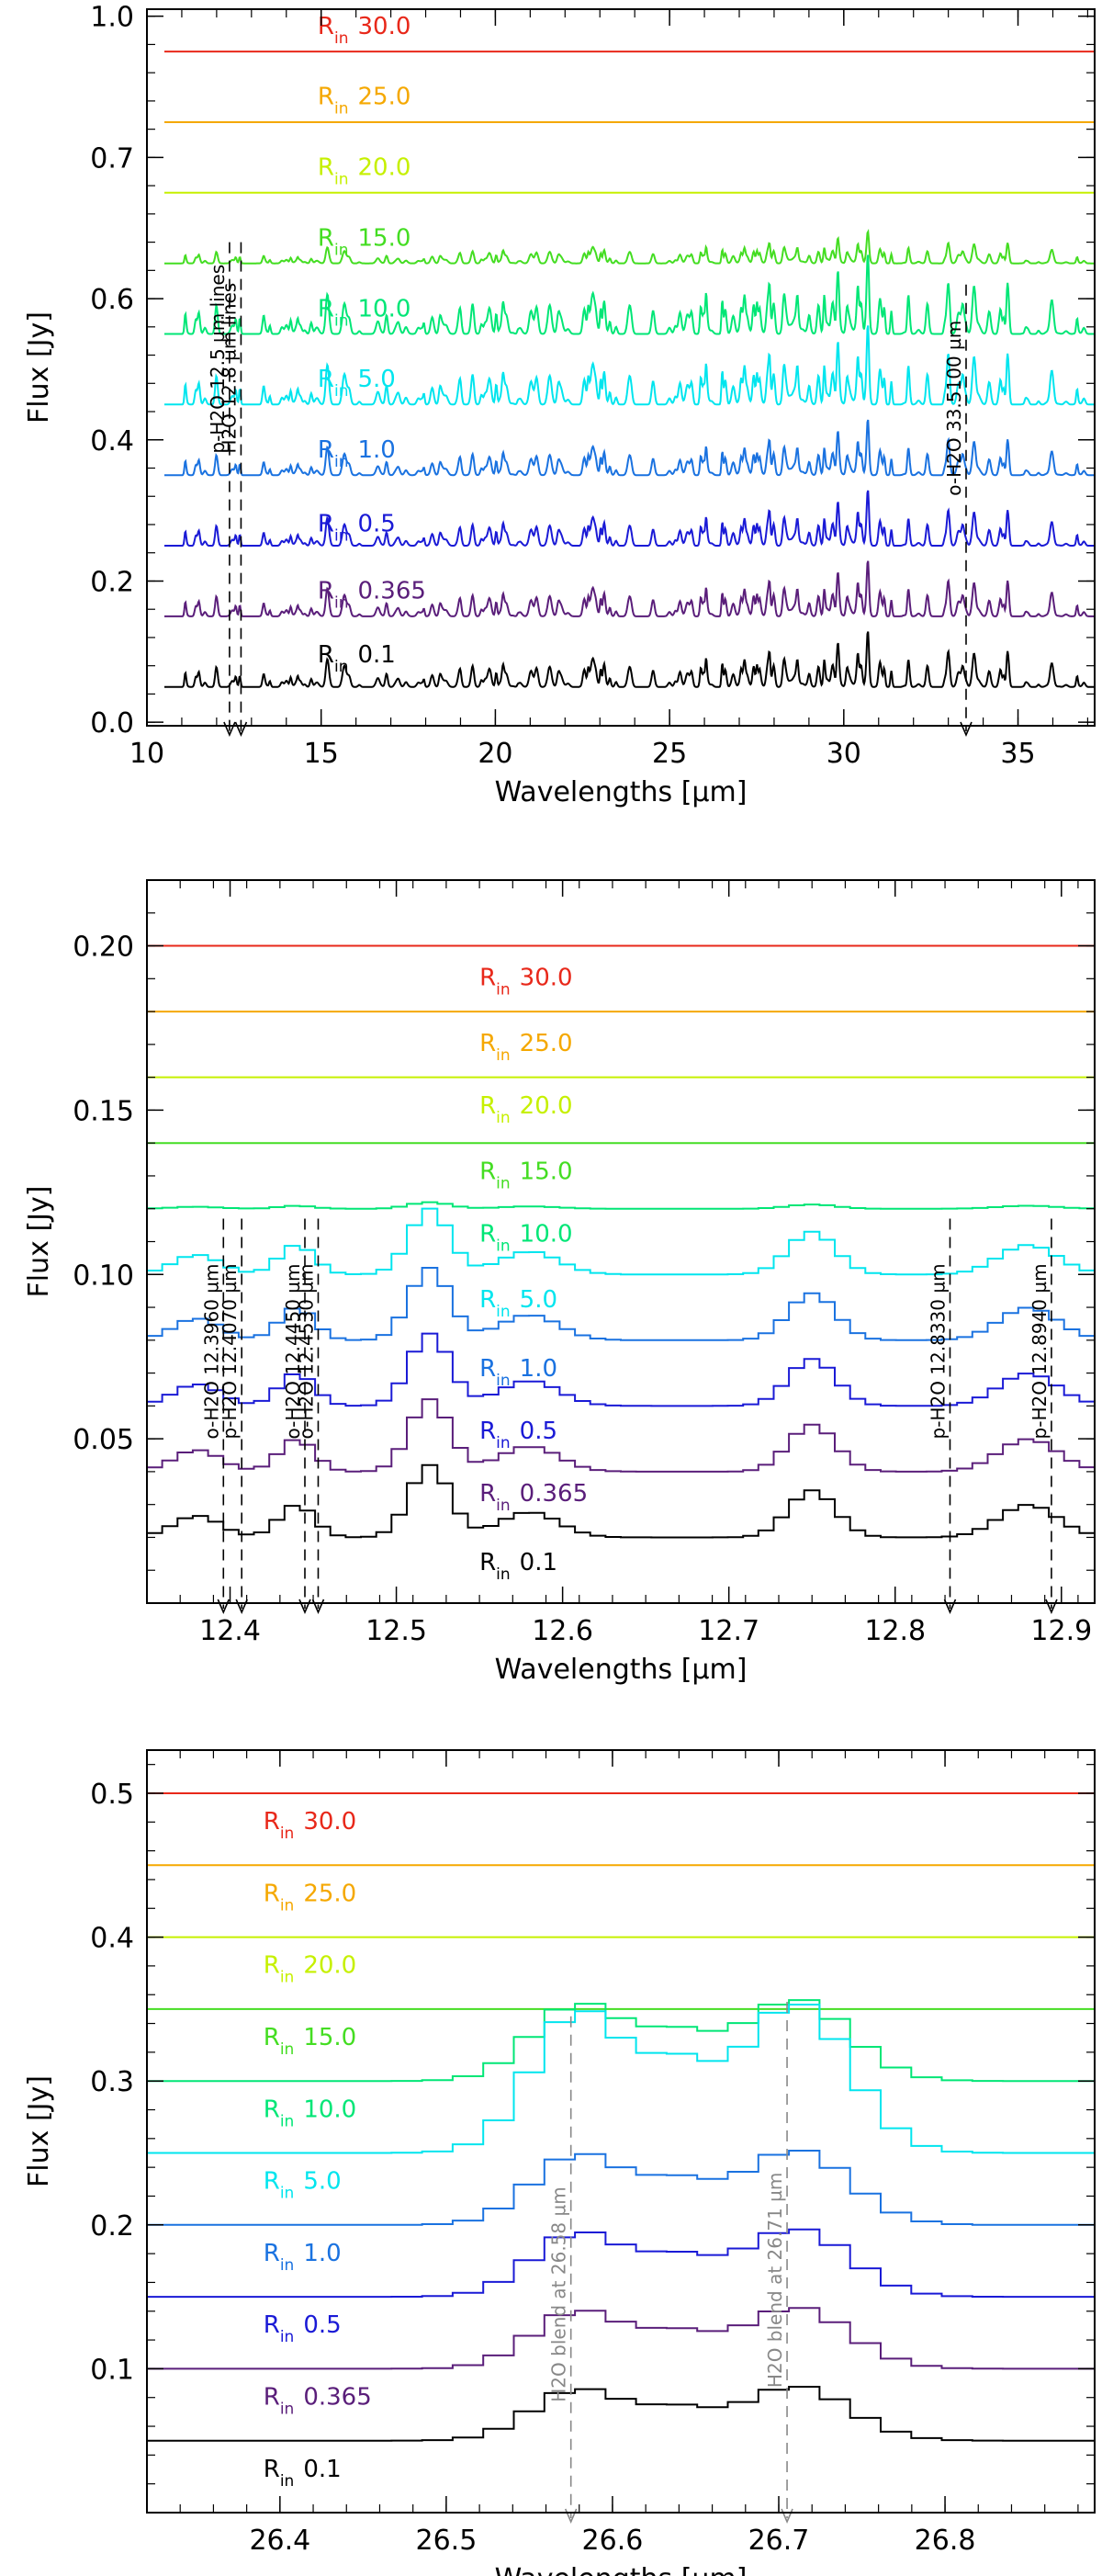 The image size is (1102, 2576). I want to click on annotation-label: o-H2O 33.5100 µm, so click(954, 408).